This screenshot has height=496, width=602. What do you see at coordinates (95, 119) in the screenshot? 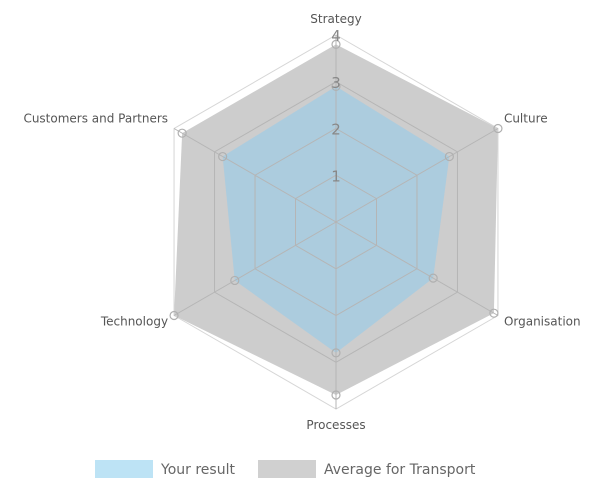
I see `category-label: Customers and Partners` at bounding box center [95, 119].